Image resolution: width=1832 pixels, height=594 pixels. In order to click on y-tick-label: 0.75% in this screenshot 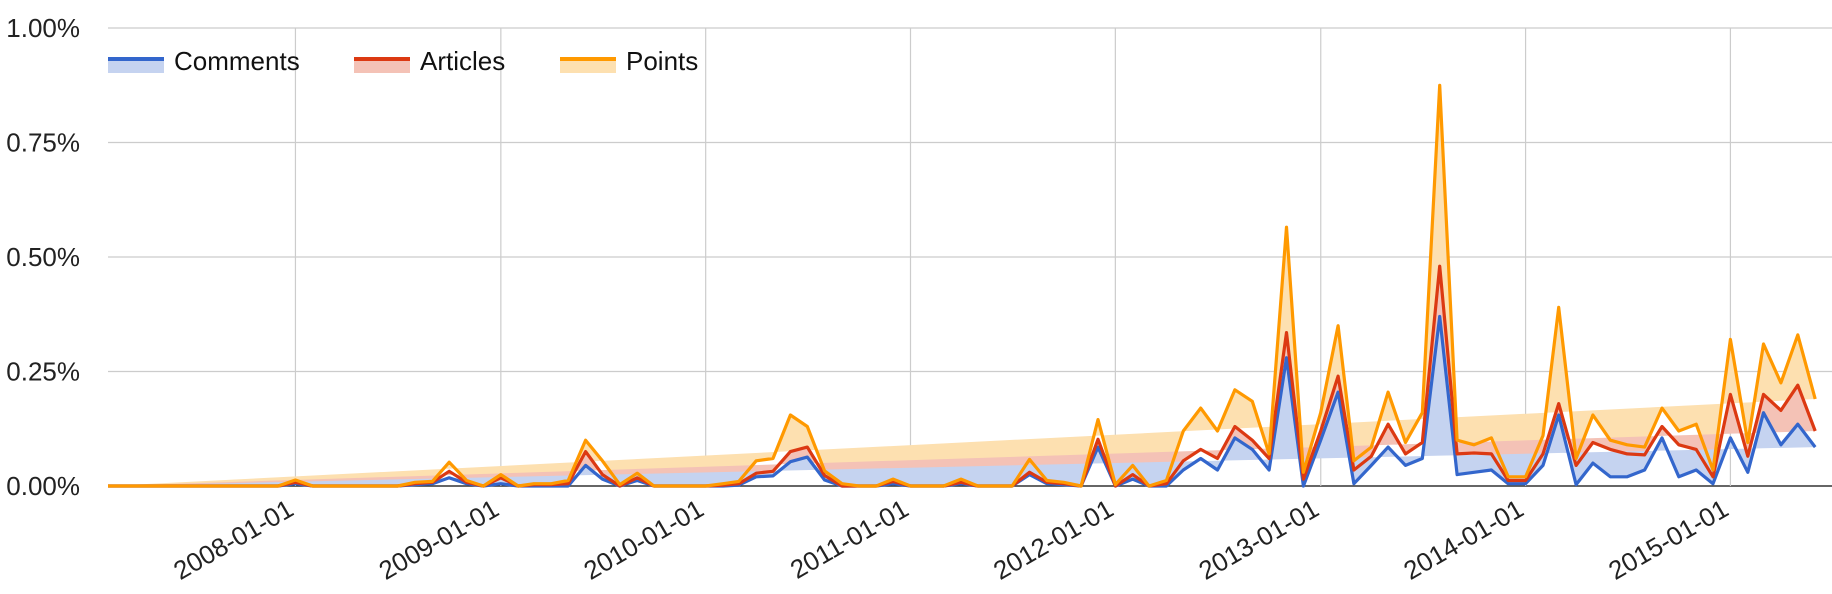, I will do `click(43, 143)`.